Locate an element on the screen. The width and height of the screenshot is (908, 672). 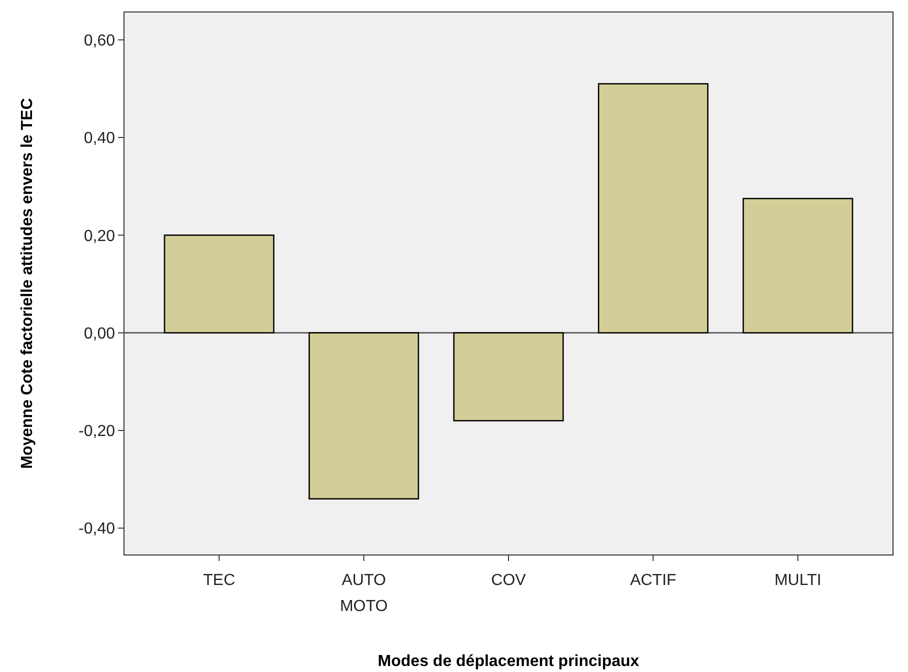
y-tick-label: 0,60 is located at coordinates (100, 41).